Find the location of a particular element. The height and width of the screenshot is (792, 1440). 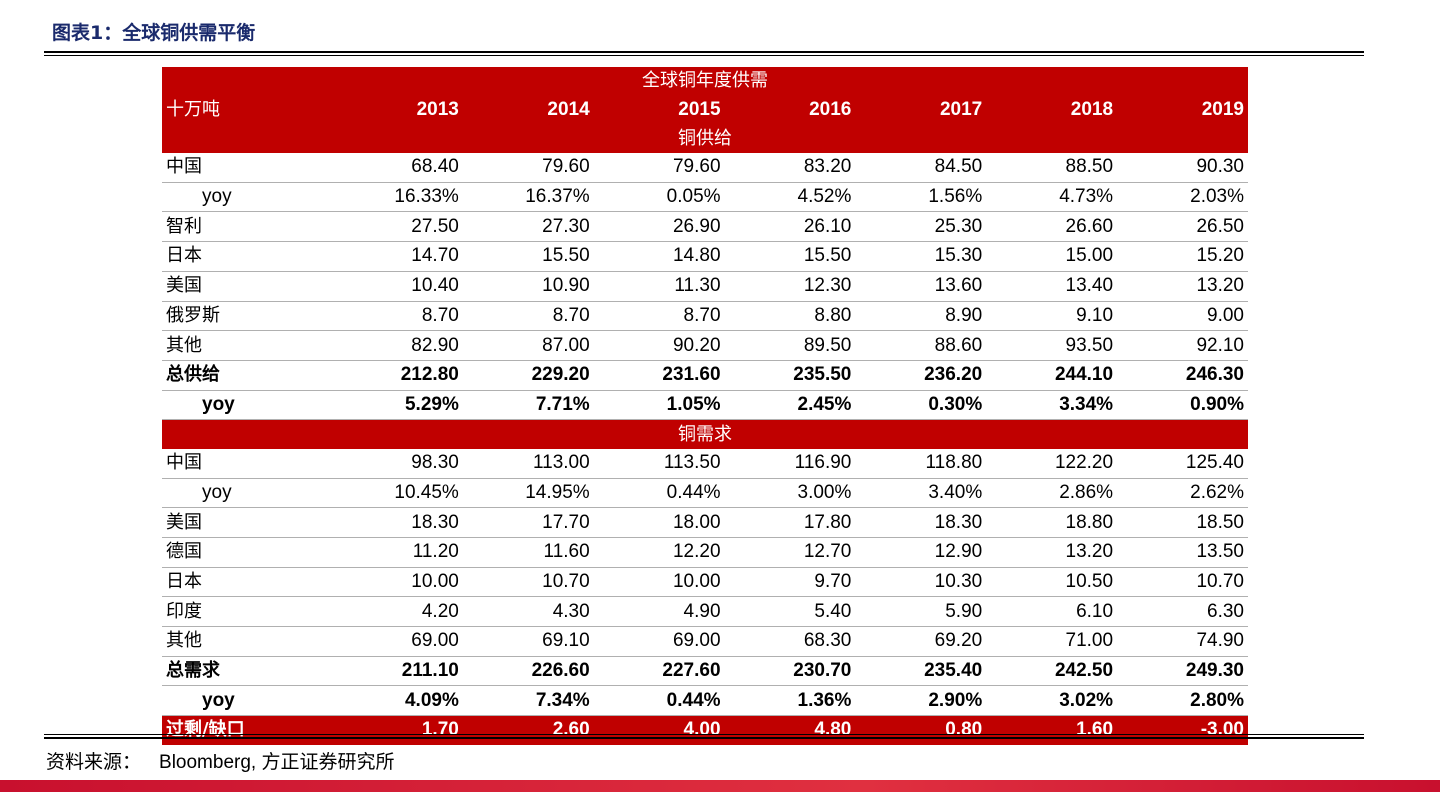

supply-row-value: 83.20 is located at coordinates (790, 168).